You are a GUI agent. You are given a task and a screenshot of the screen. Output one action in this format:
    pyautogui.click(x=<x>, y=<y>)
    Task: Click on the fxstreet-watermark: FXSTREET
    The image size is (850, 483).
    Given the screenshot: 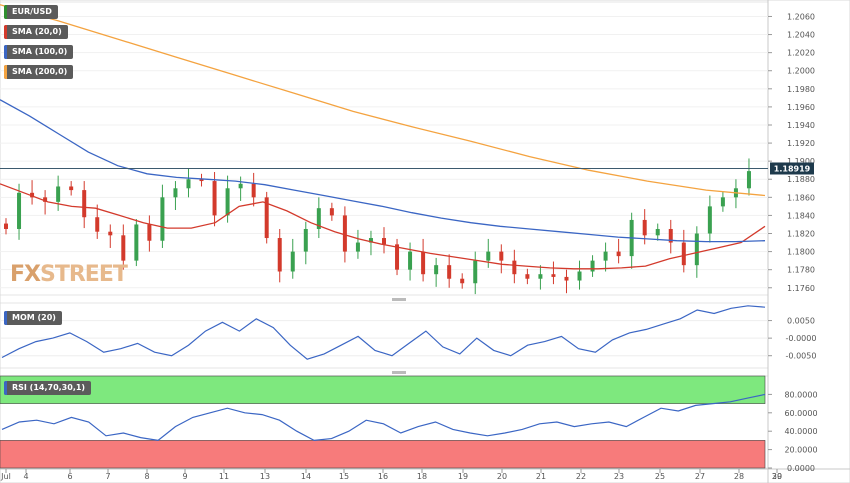 What is the action you would take?
    pyautogui.click(x=69, y=274)
    